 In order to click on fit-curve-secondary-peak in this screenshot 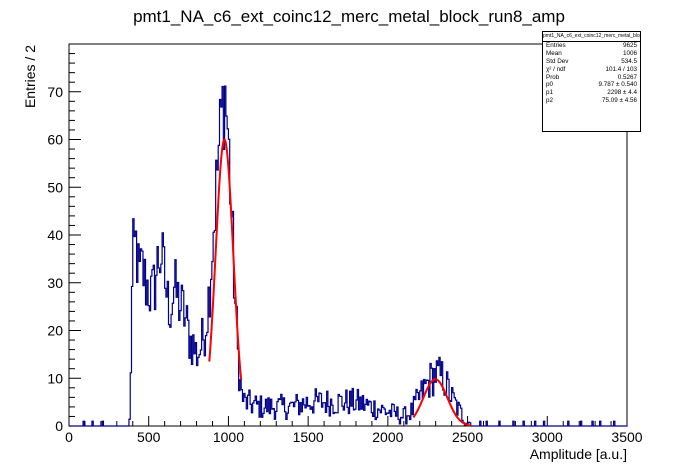, I will do `click(441, 402)`.